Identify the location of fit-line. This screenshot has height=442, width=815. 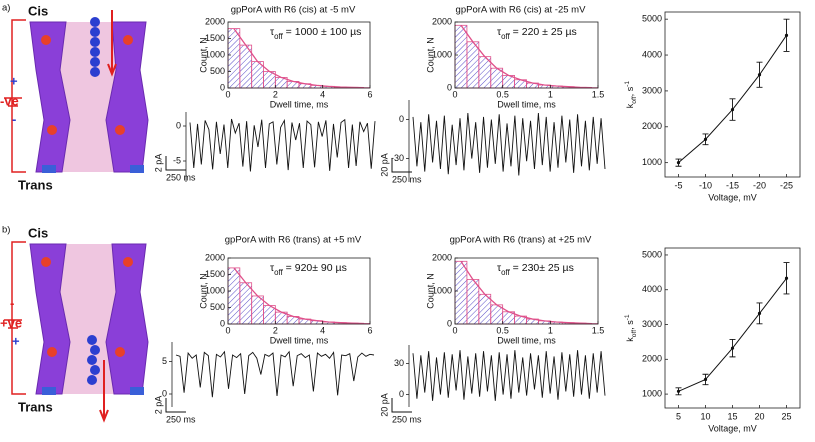
(299, 296).